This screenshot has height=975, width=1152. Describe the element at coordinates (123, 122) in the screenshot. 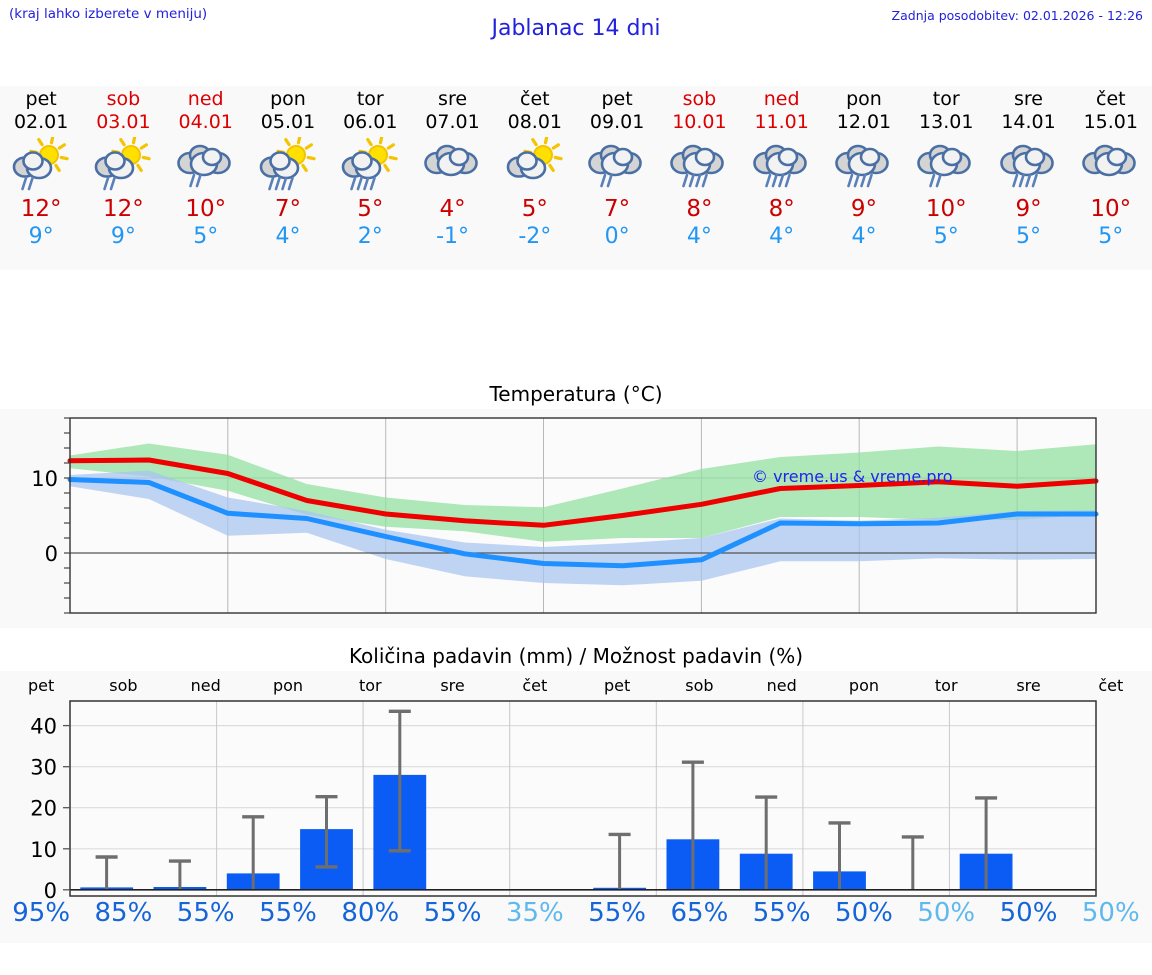

I see `day-date: 03.01` at that location.